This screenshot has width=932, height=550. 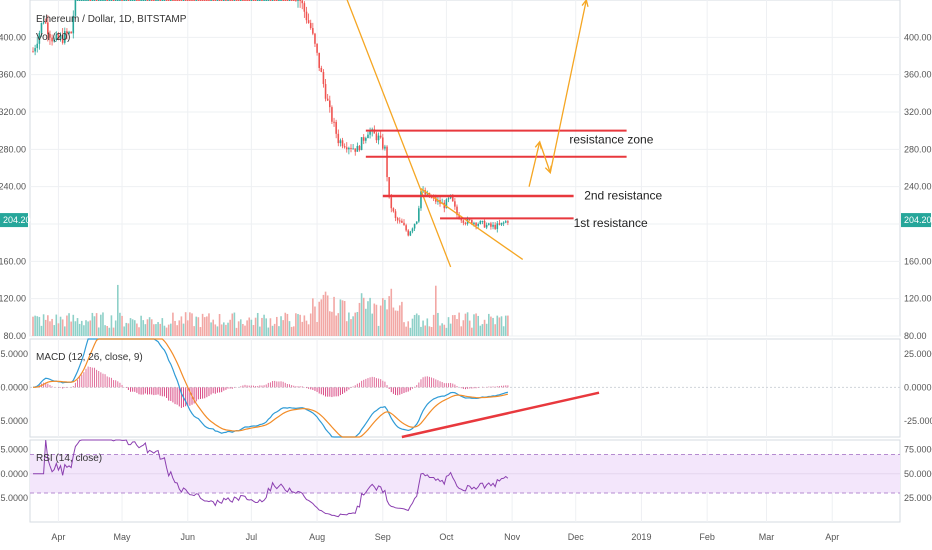 What do you see at coordinates (252, 537) in the screenshot?
I see `time-tick: Jul` at bounding box center [252, 537].